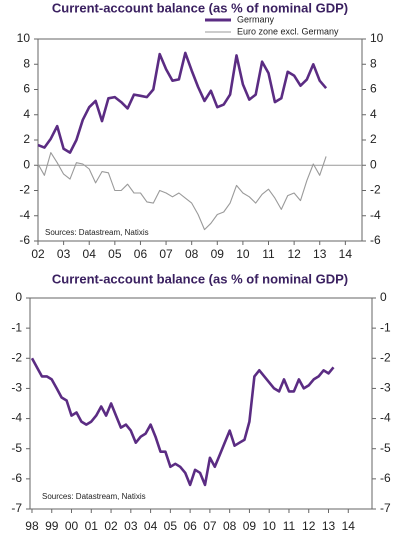 This screenshot has height=543, width=400. I want to click on legend-label: Germany, so click(256, 19).